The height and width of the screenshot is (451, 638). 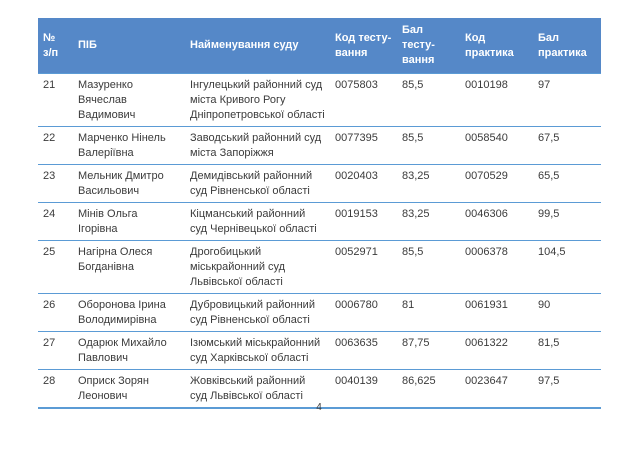 I want to click on cell-name: Марченко Нінель Валеріївна, so click(x=129, y=145).